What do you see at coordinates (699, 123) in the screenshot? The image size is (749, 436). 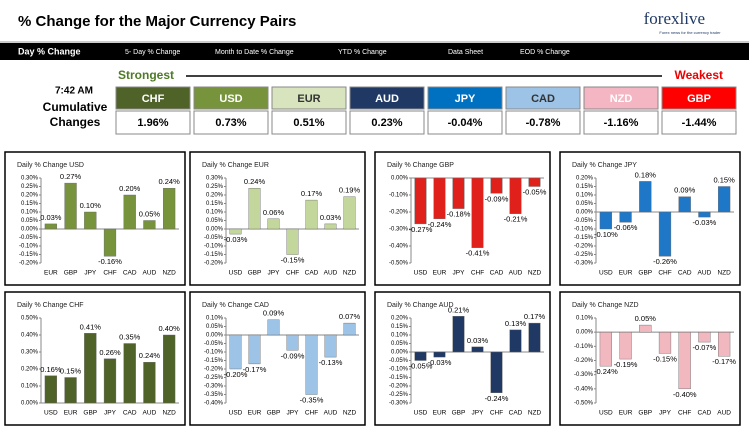 I see `currency-value: -1.44%` at bounding box center [699, 123].